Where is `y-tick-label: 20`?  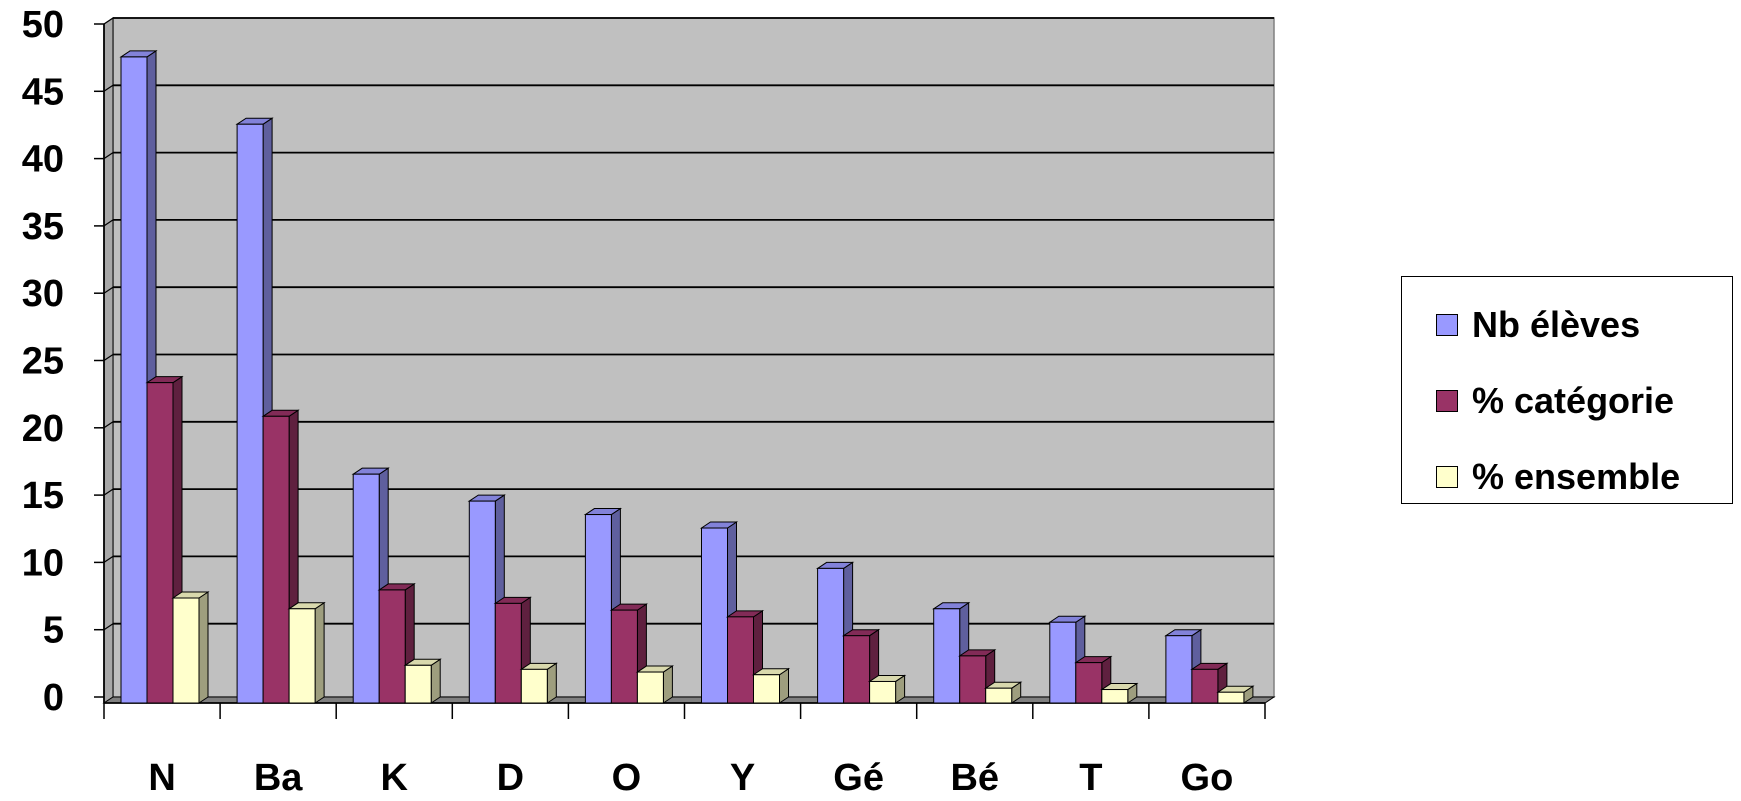 y-tick-label: 20 is located at coordinates (43, 429).